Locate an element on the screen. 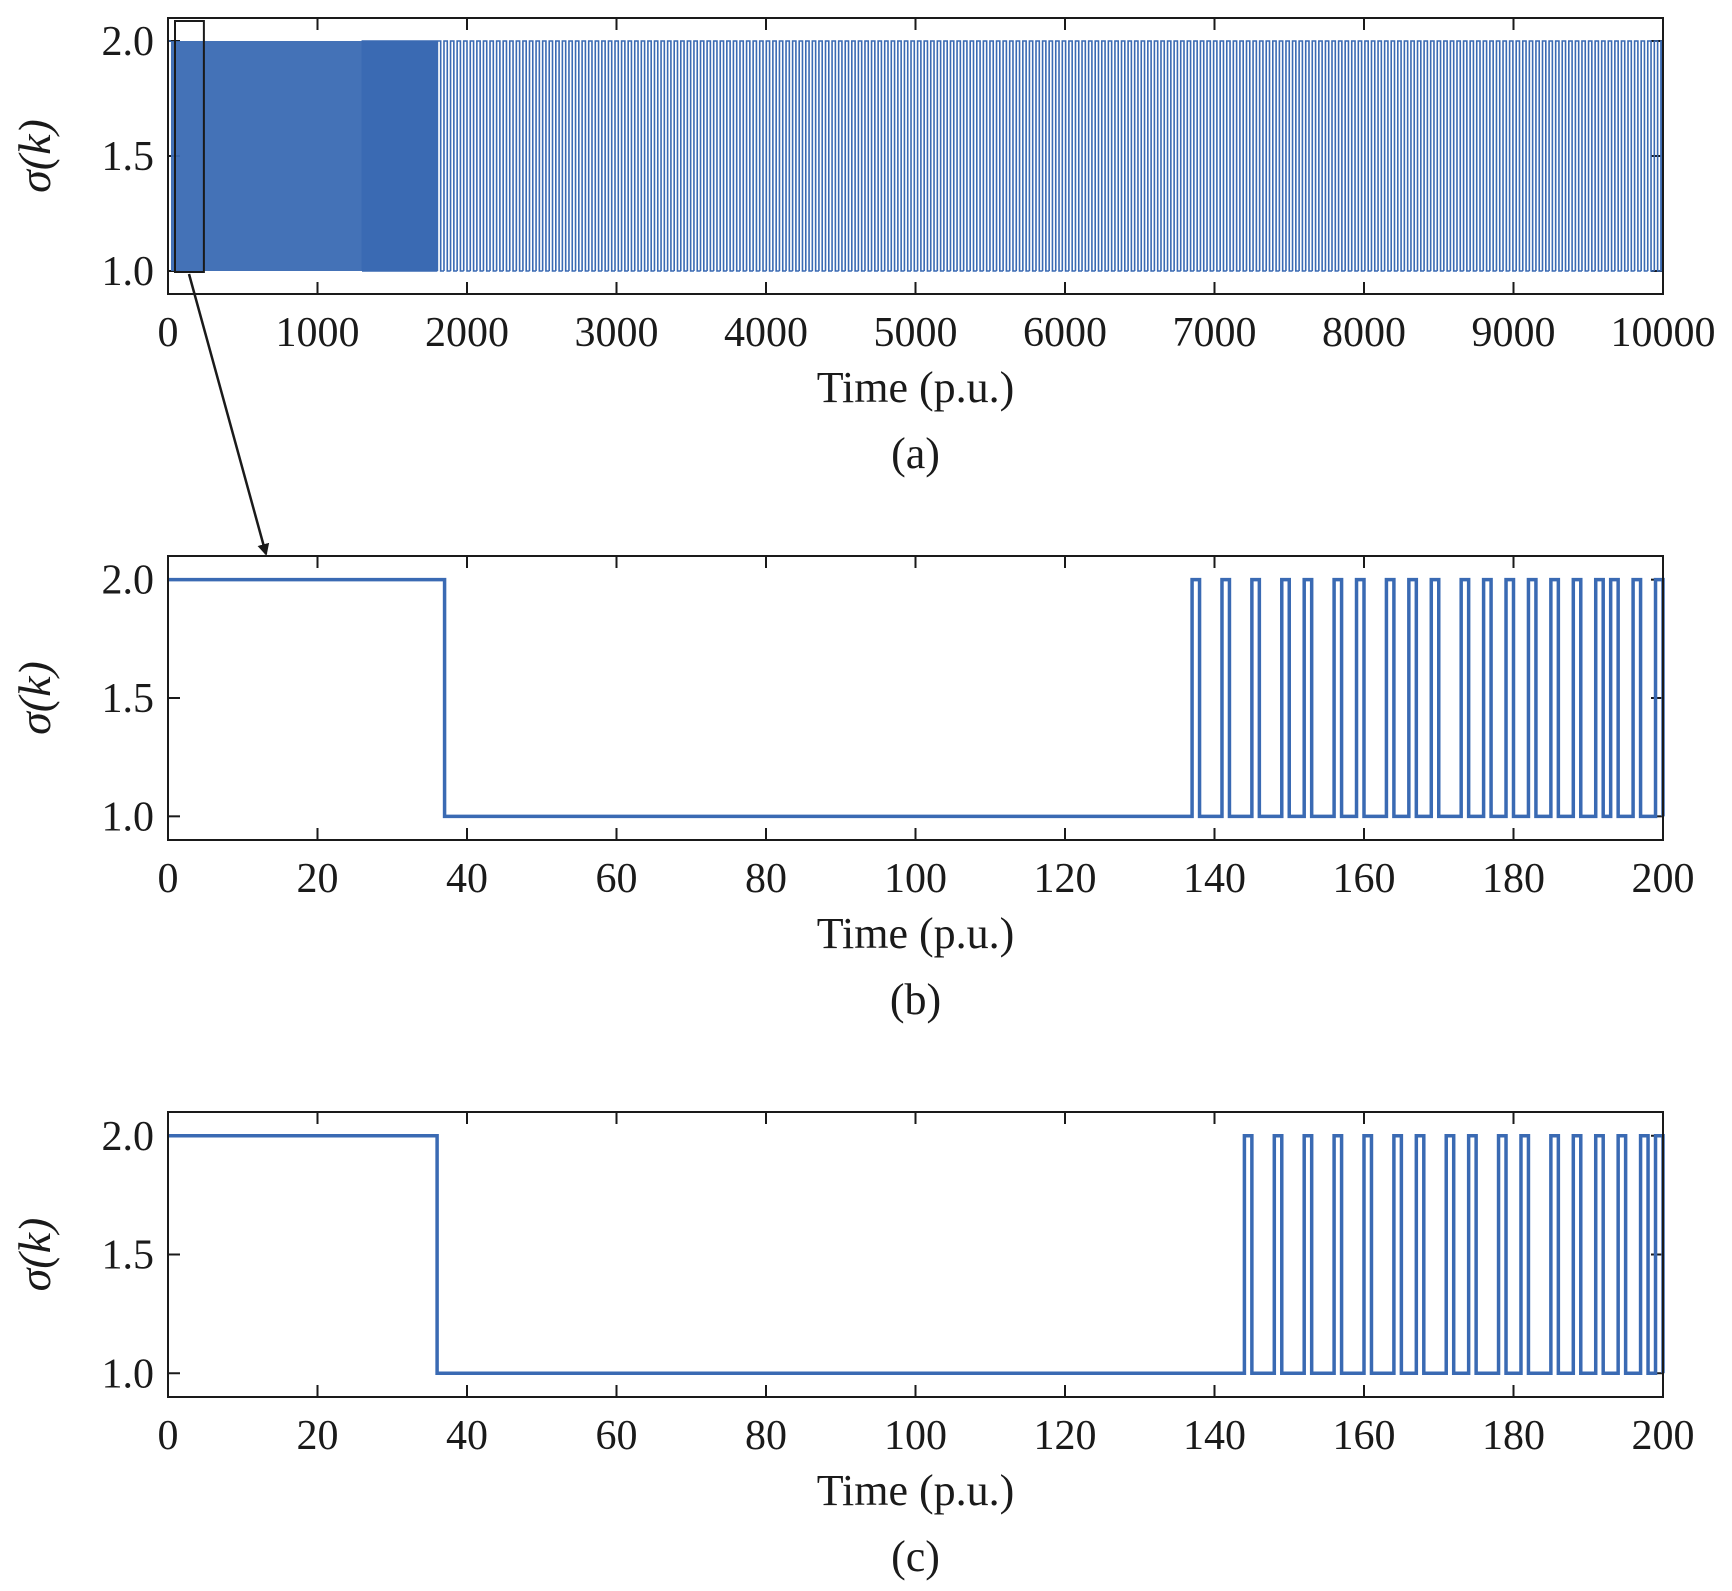 The image size is (1732, 1591). c-y-tick-label: 1.5 is located at coordinates (128, 1256).